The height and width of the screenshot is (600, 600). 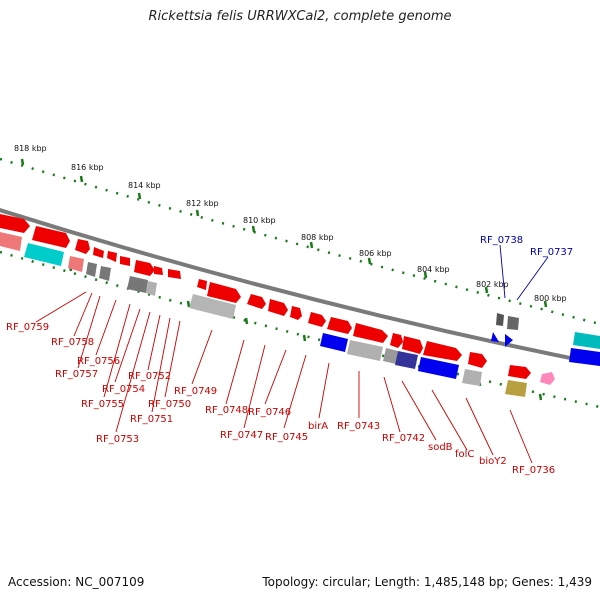 I want to click on scale-label: 802 kbp, so click(x=492, y=284).